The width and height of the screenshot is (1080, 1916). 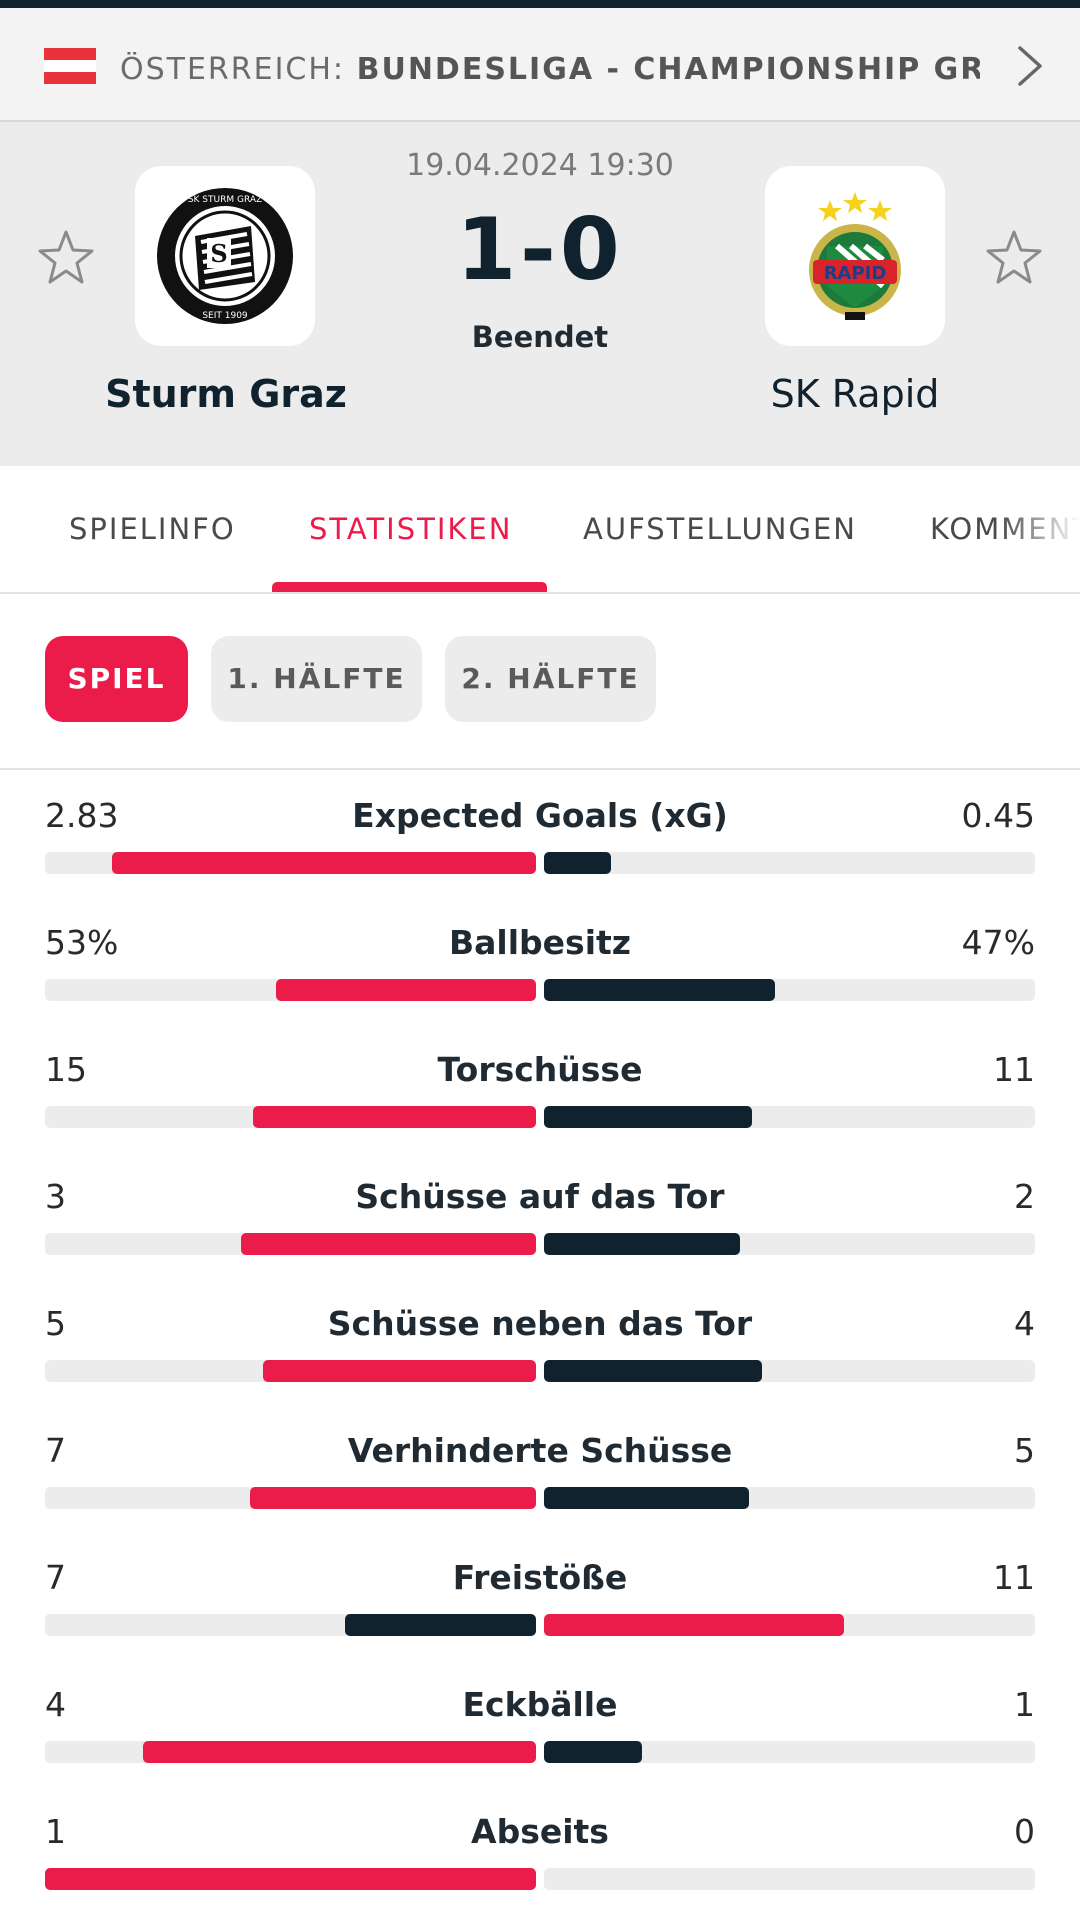 I want to click on sturm-graz-crest-icon: S SK STURM GRAZ SEIT 1909, so click(x=225, y=256).